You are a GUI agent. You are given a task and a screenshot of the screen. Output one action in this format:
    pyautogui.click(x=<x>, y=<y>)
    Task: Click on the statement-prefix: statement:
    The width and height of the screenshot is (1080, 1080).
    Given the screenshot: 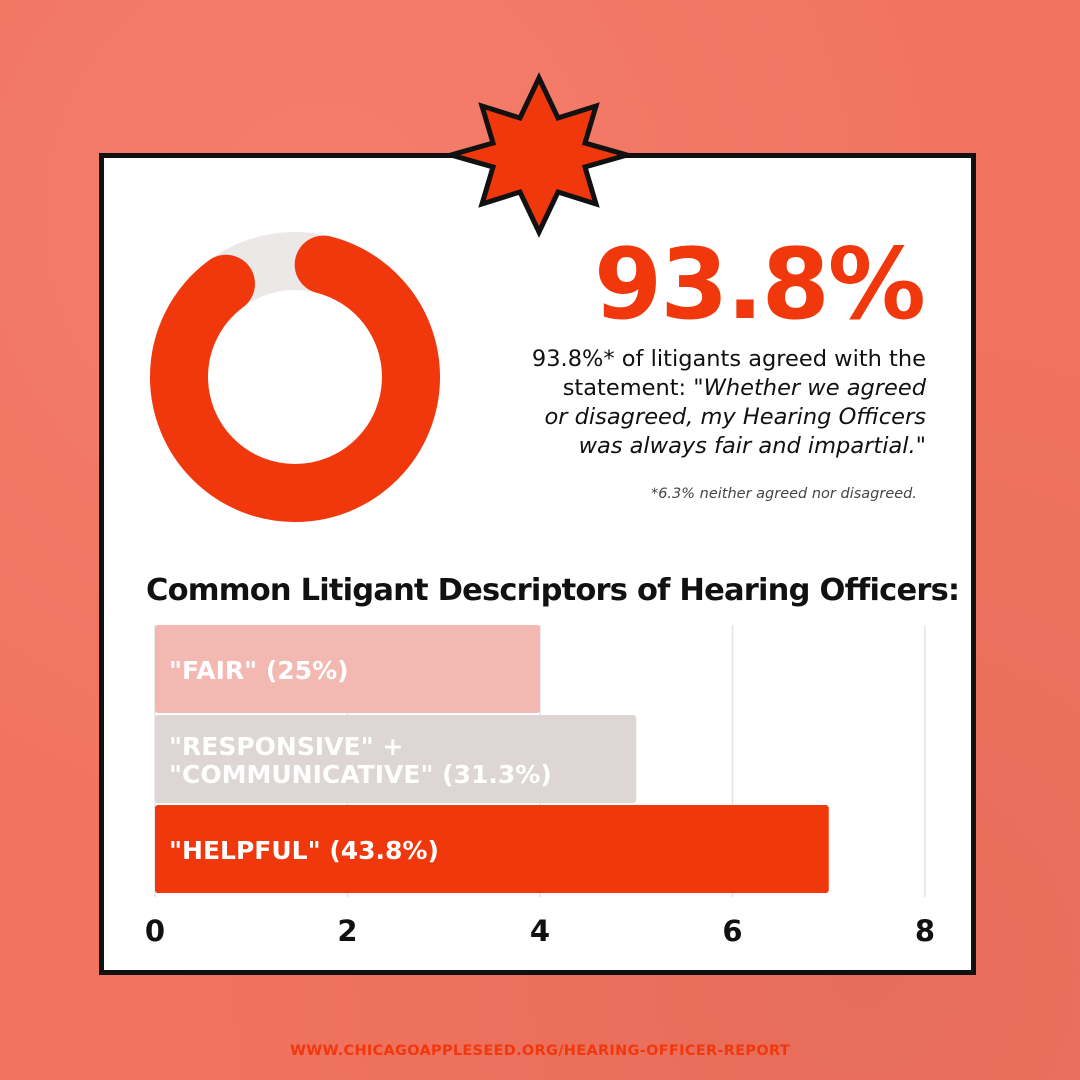 What is the action you would take?
    pyautogui.click(x=628, y=388)
    